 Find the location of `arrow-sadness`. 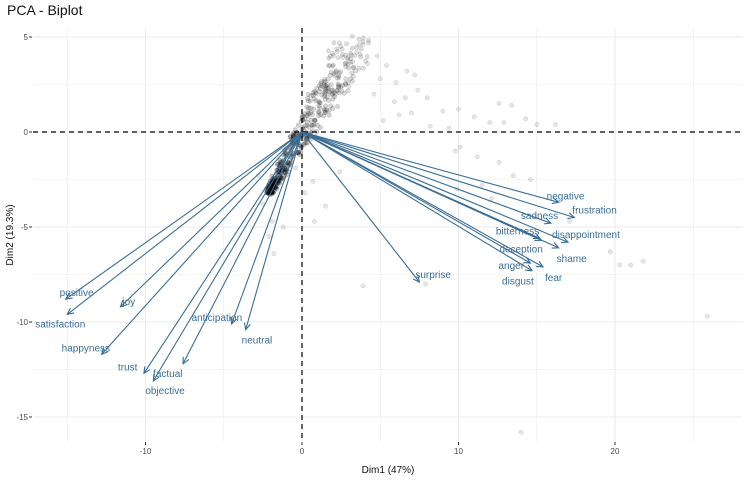

arrow-sadness is located at coordinates (426, 177).